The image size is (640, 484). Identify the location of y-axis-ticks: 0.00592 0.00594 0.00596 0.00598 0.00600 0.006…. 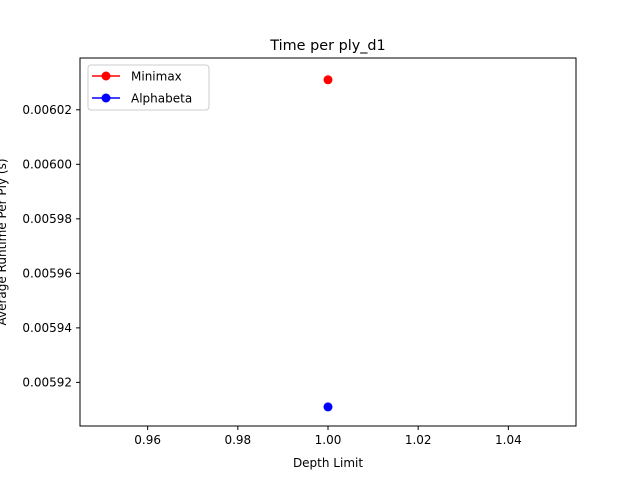
(51, 246).